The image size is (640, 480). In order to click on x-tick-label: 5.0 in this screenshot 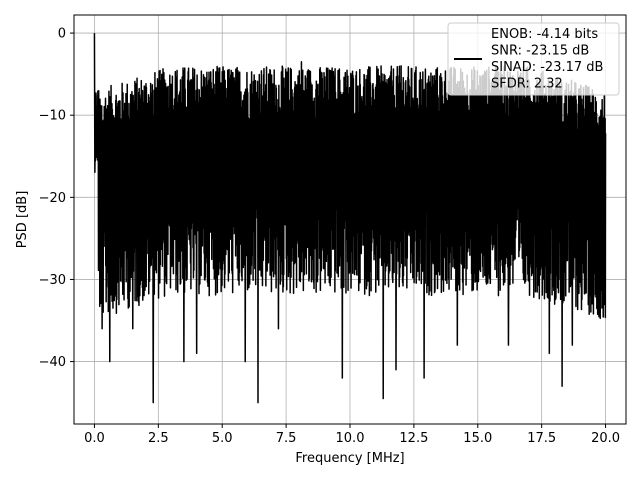, I will do `click(222, 438)`.